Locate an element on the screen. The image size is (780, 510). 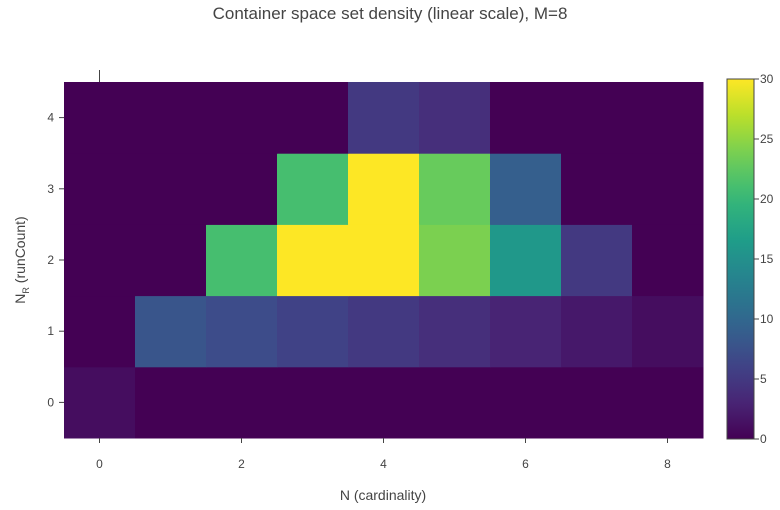
colorbar-tick-label: 25 is located at coordinates (767, 139).